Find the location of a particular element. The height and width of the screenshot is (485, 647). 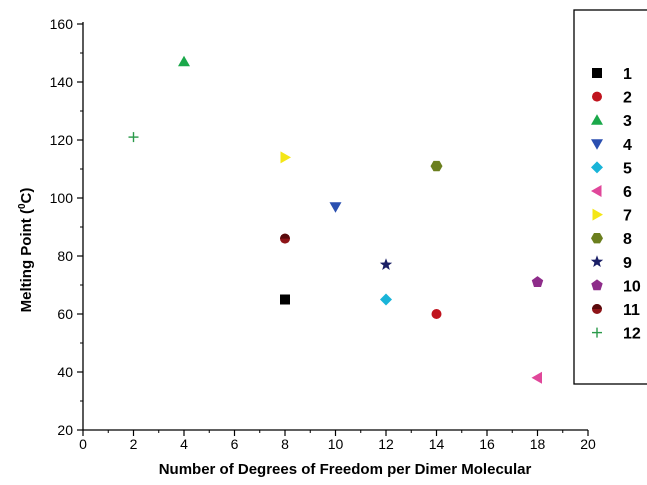

legend-label-4: 4 is located at coordinates (627, 145).